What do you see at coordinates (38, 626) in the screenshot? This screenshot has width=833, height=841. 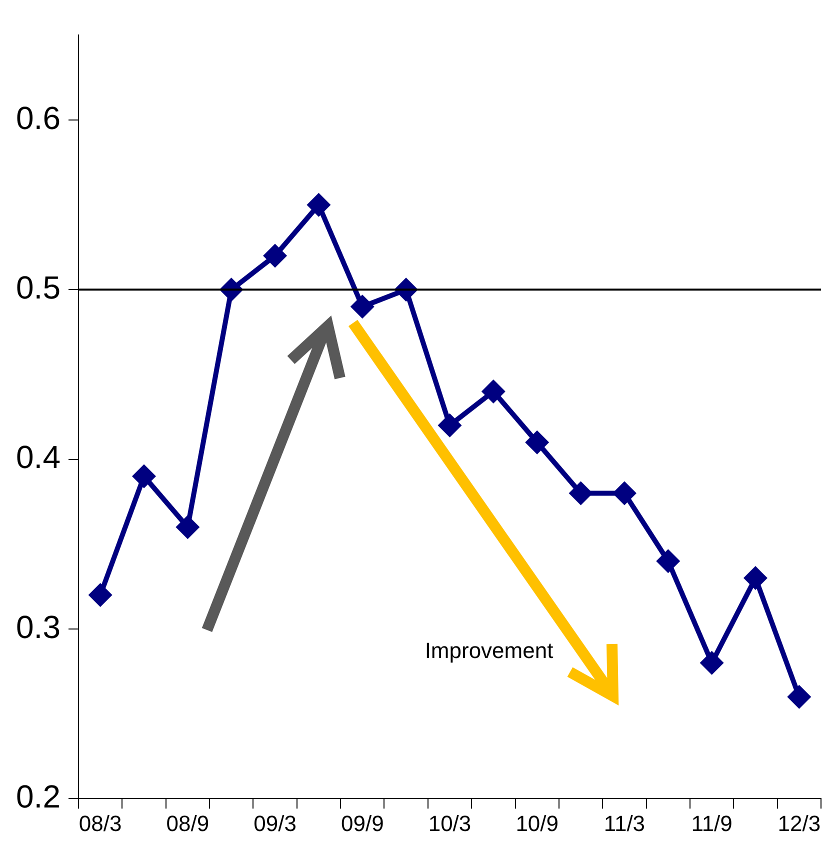 I see `y-tick-label: 0.3` at bounding box center [38, 626].